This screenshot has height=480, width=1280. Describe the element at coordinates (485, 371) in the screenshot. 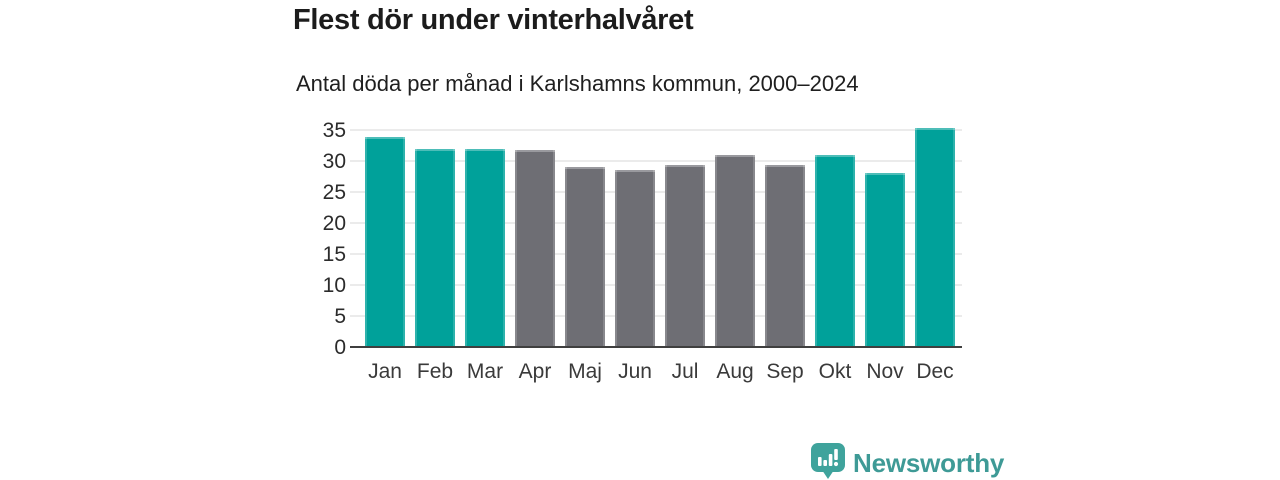

I see `xtick-label-mar: Mar` at that location.